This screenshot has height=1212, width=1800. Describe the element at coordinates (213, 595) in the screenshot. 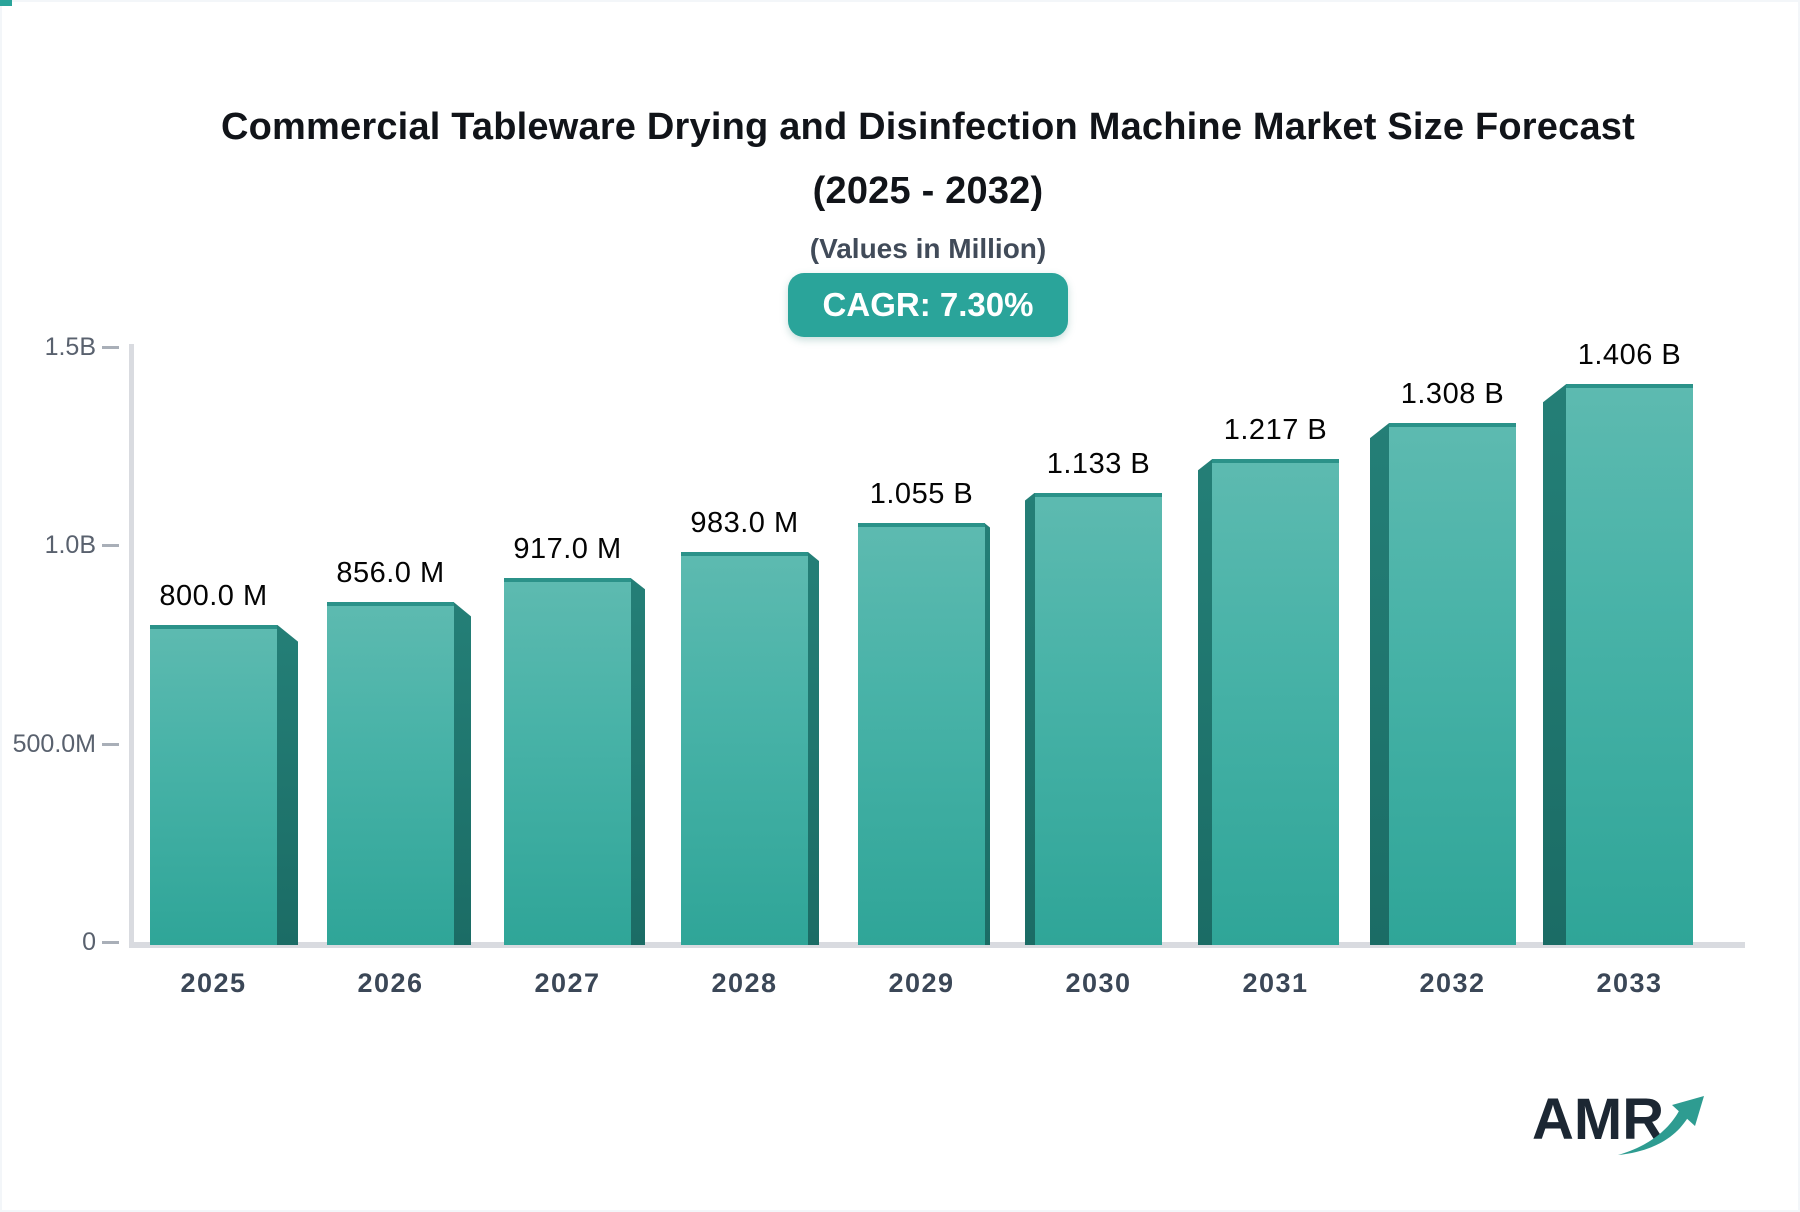

I see `bar-value-label: 800.0 M` at that location.